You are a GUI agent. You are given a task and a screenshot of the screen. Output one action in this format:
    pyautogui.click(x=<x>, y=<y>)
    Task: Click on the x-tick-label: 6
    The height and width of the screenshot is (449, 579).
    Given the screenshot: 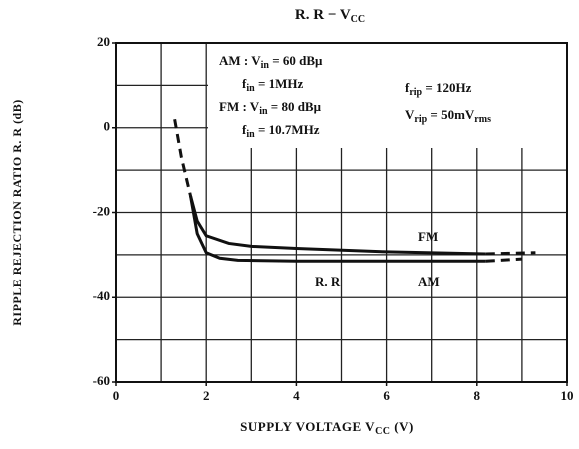 What is the action you would take?
    pyautogui.click(x=386, y=395)
    